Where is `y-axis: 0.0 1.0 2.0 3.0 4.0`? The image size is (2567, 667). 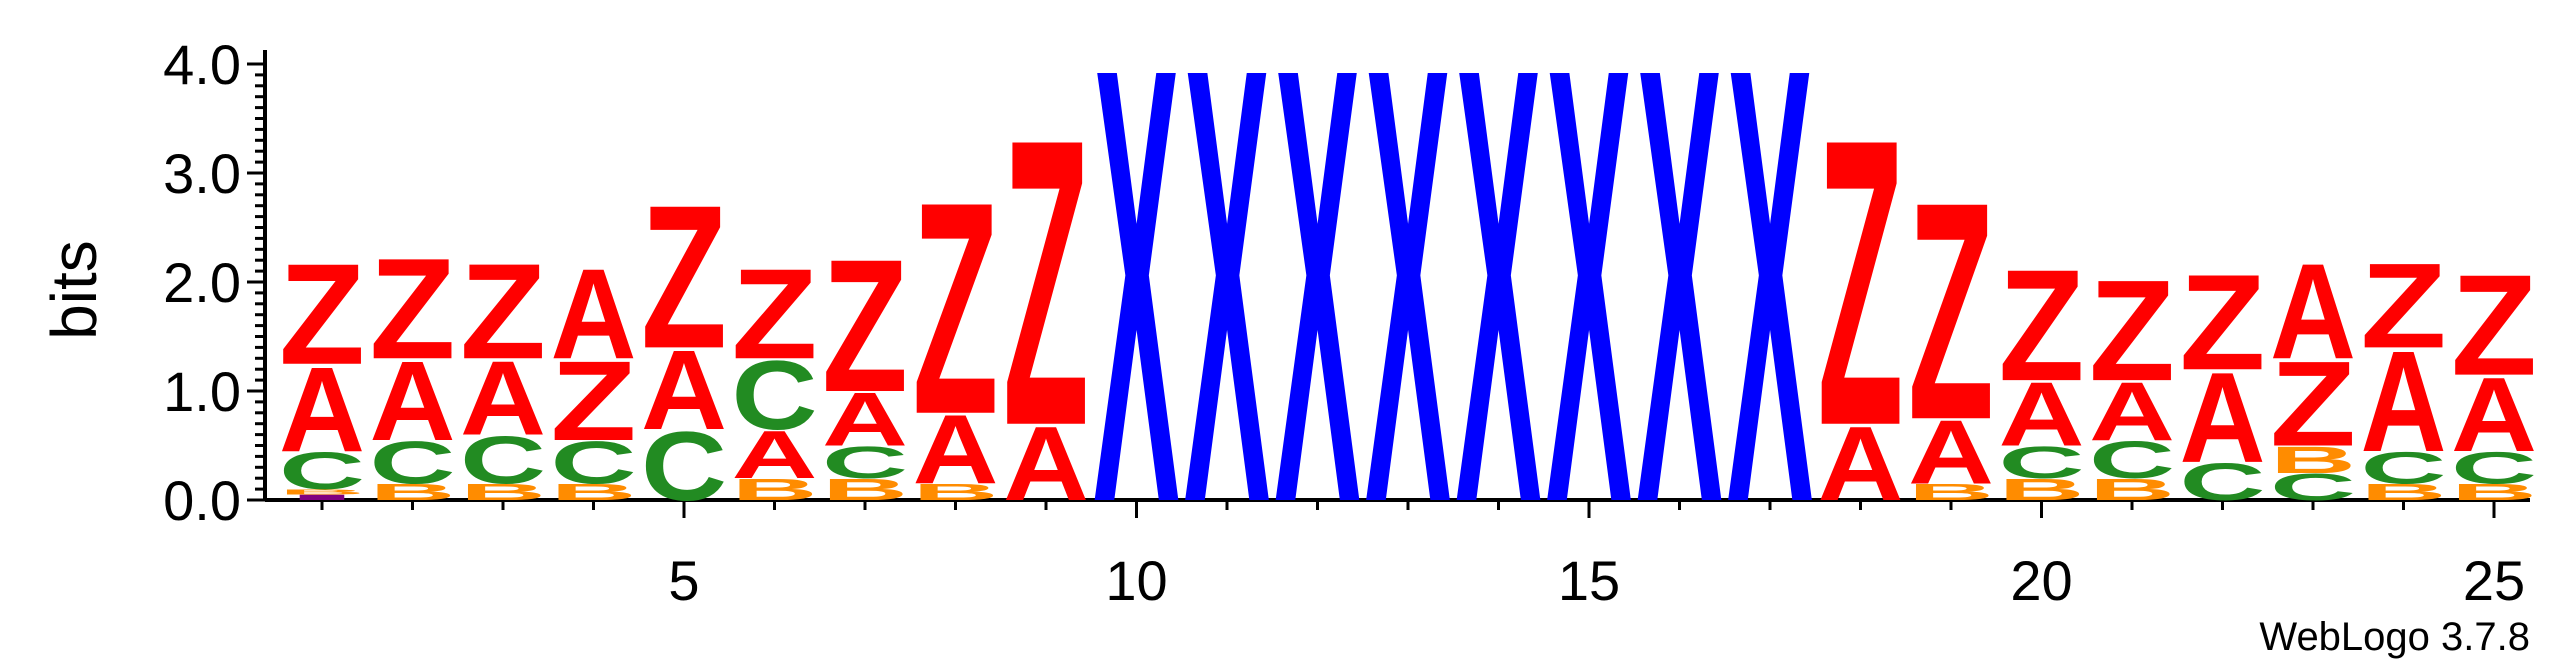
y-axis: 0.0 1.0 2.0 3.0 4.0 is located at coordinates (214, 282).